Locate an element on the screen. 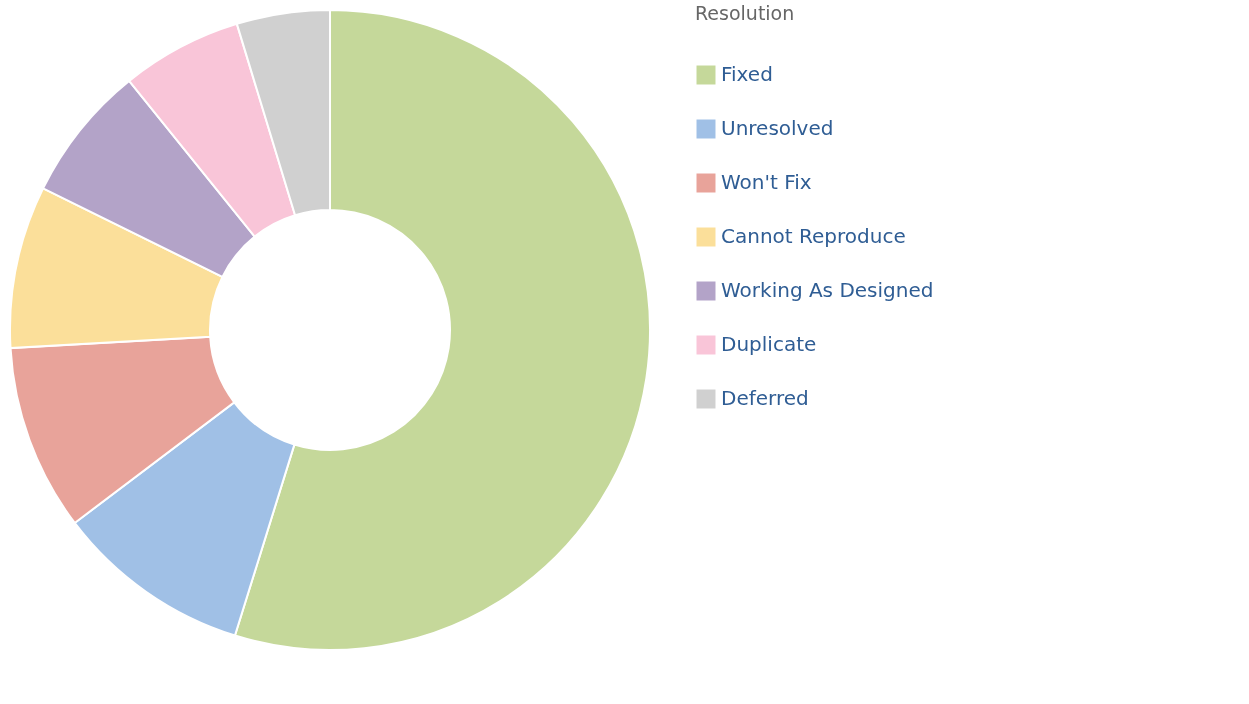 The image size is (1249, 704). legend-label: Working As Designed is located at coordinates (827, 290).